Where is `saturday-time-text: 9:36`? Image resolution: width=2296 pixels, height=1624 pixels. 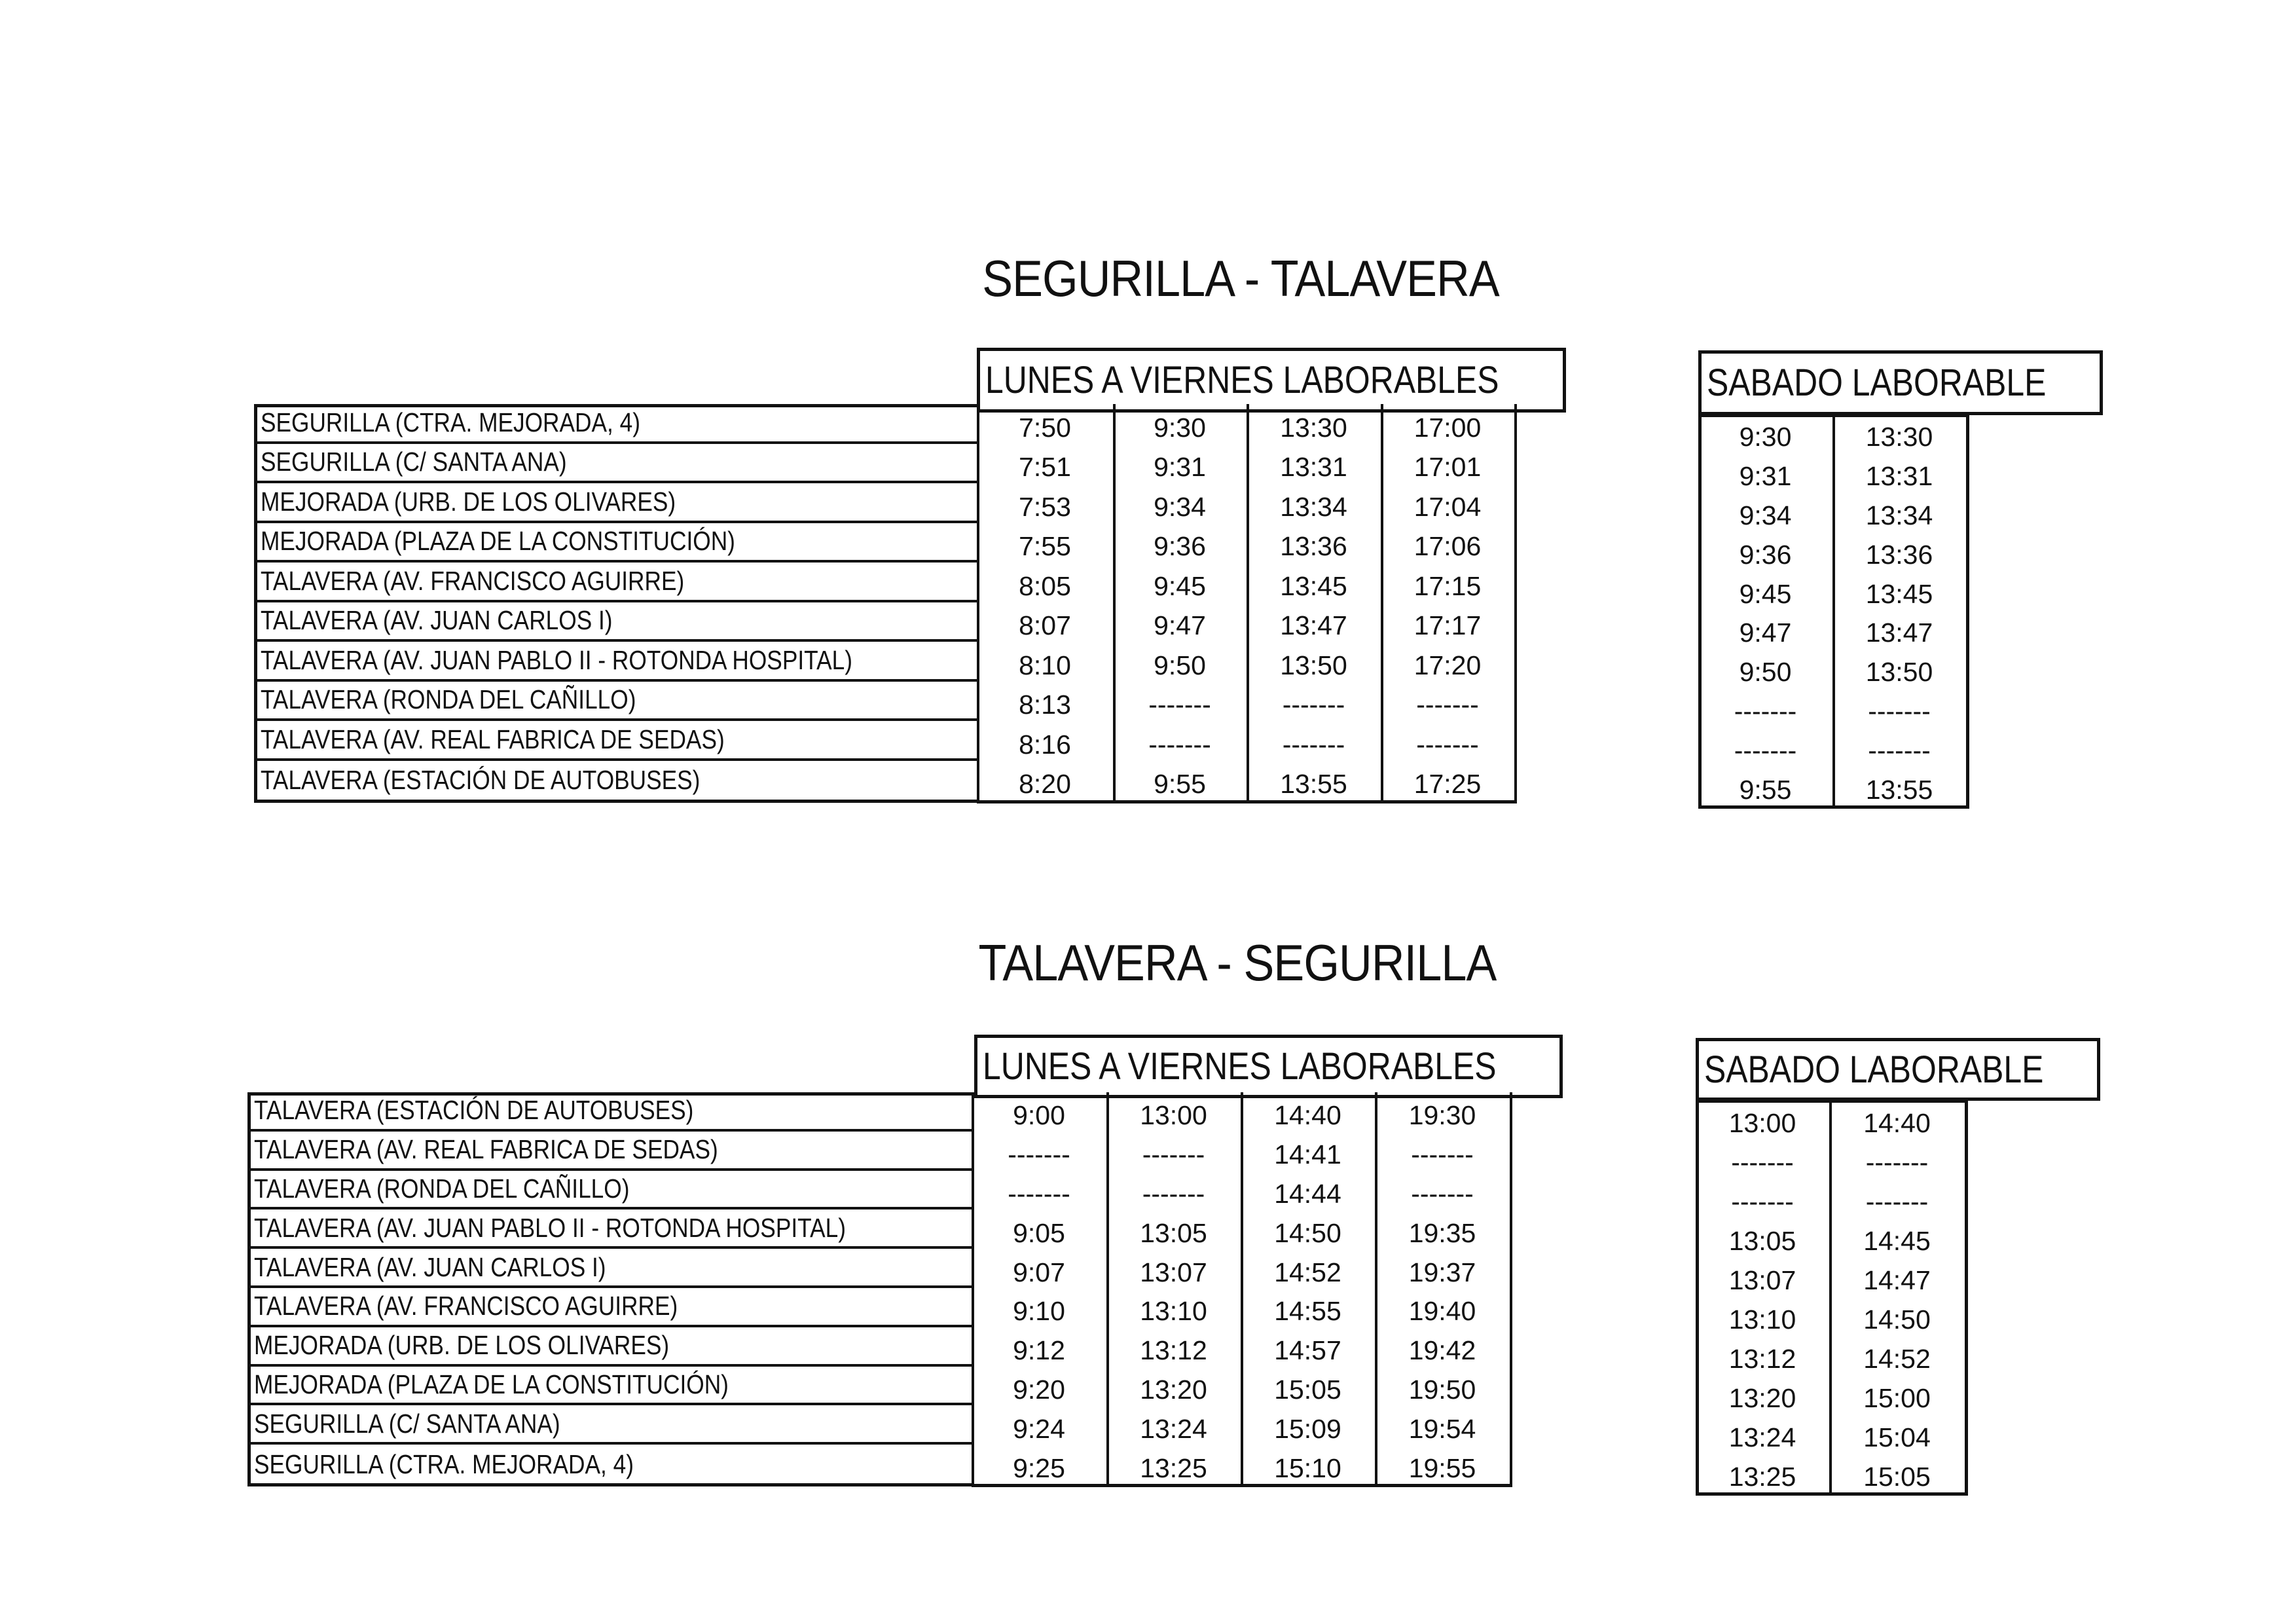 saturday-time-text: 9:36 is located at coordinates (1765, 554).